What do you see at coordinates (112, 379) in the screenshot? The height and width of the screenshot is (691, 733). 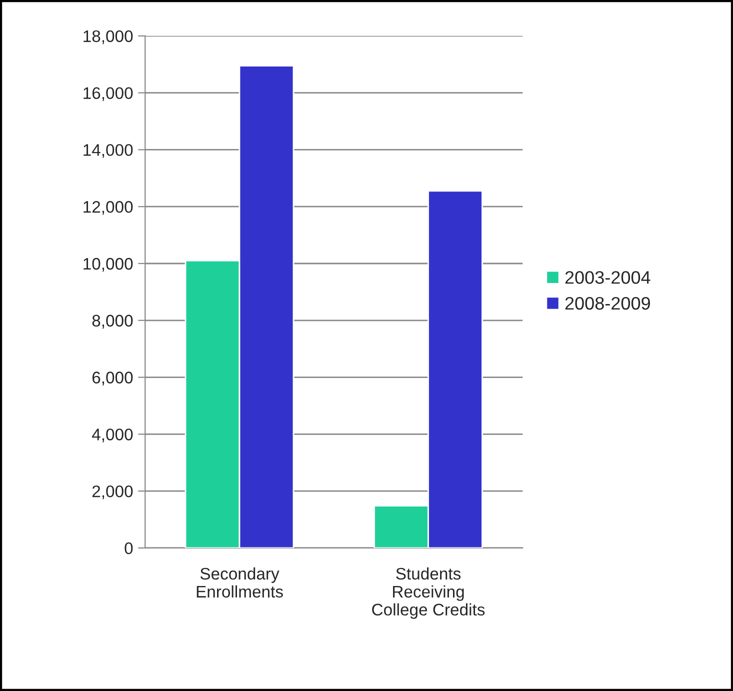 I see `y-tick-label: 6,000` at bounding box center [112, 379].